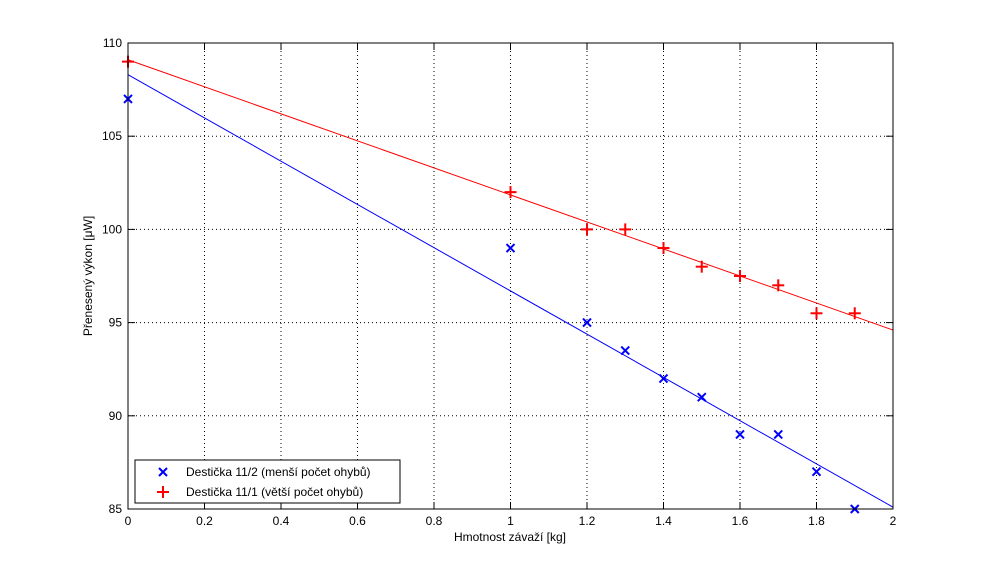 The width and height of the screenshot is (987, 577). I want to click on y-tick-label: 85, so click(116, 509).